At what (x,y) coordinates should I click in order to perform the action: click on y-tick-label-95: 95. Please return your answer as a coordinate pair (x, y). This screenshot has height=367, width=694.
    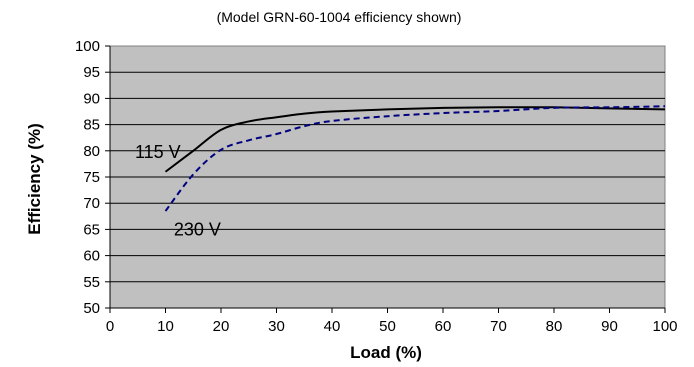
    Looking at the image, I should click on (91, 72).